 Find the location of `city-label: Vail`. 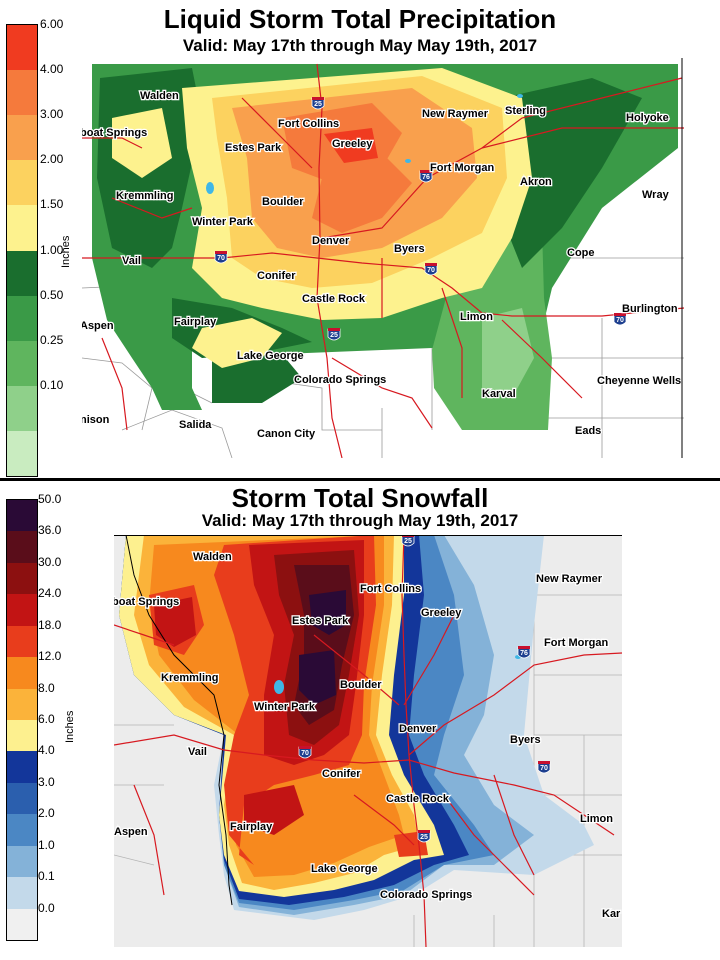

city-label: Vail is located at coordinates (131, 261).